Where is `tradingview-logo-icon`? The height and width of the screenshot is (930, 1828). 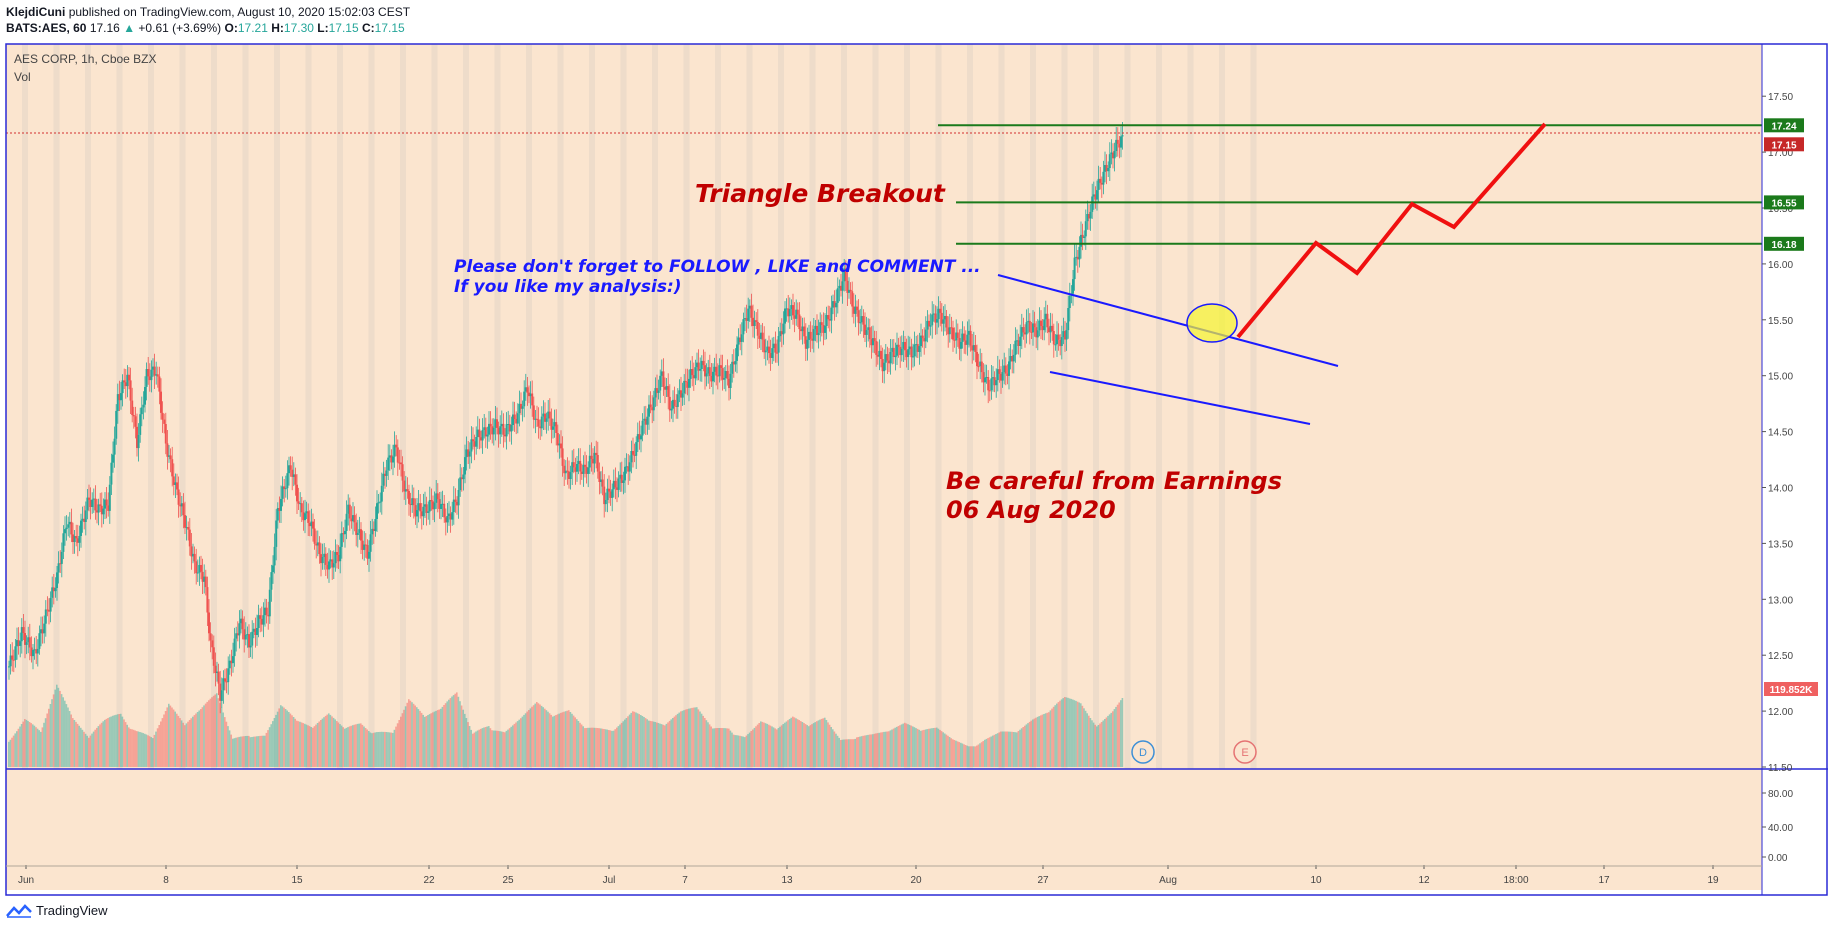 tradingview-logo-icon is located at coordinates (19, 910).